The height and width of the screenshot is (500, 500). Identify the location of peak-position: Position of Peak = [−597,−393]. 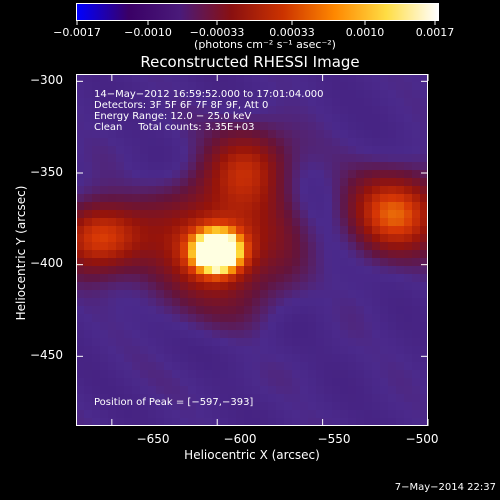
(174, 402).